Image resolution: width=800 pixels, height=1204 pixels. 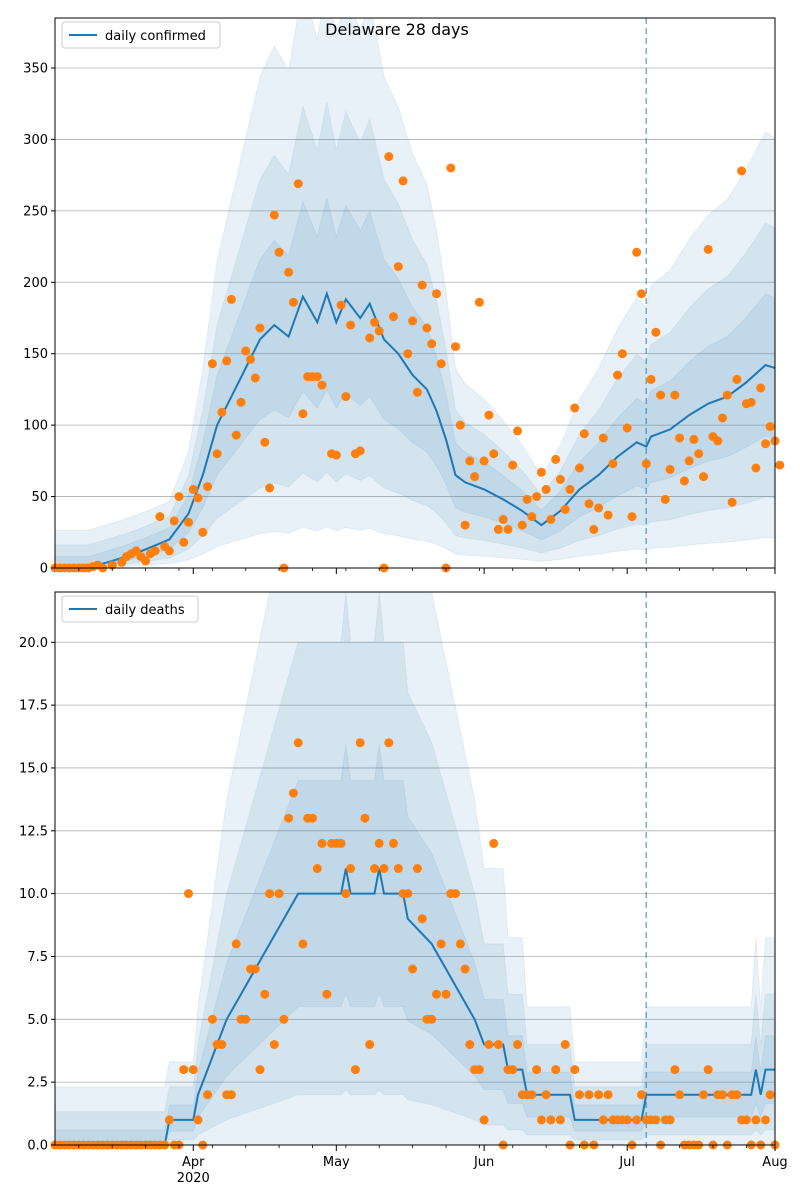 I want to click on y-tick-label: 300, so click(x=35, y=140).